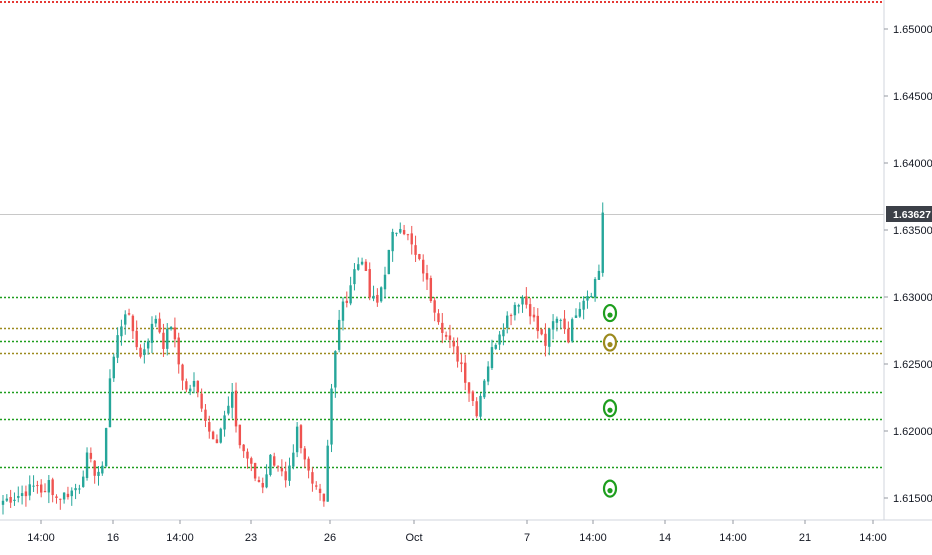  I want to click on time-tick-label: 21, so click(805, 538).